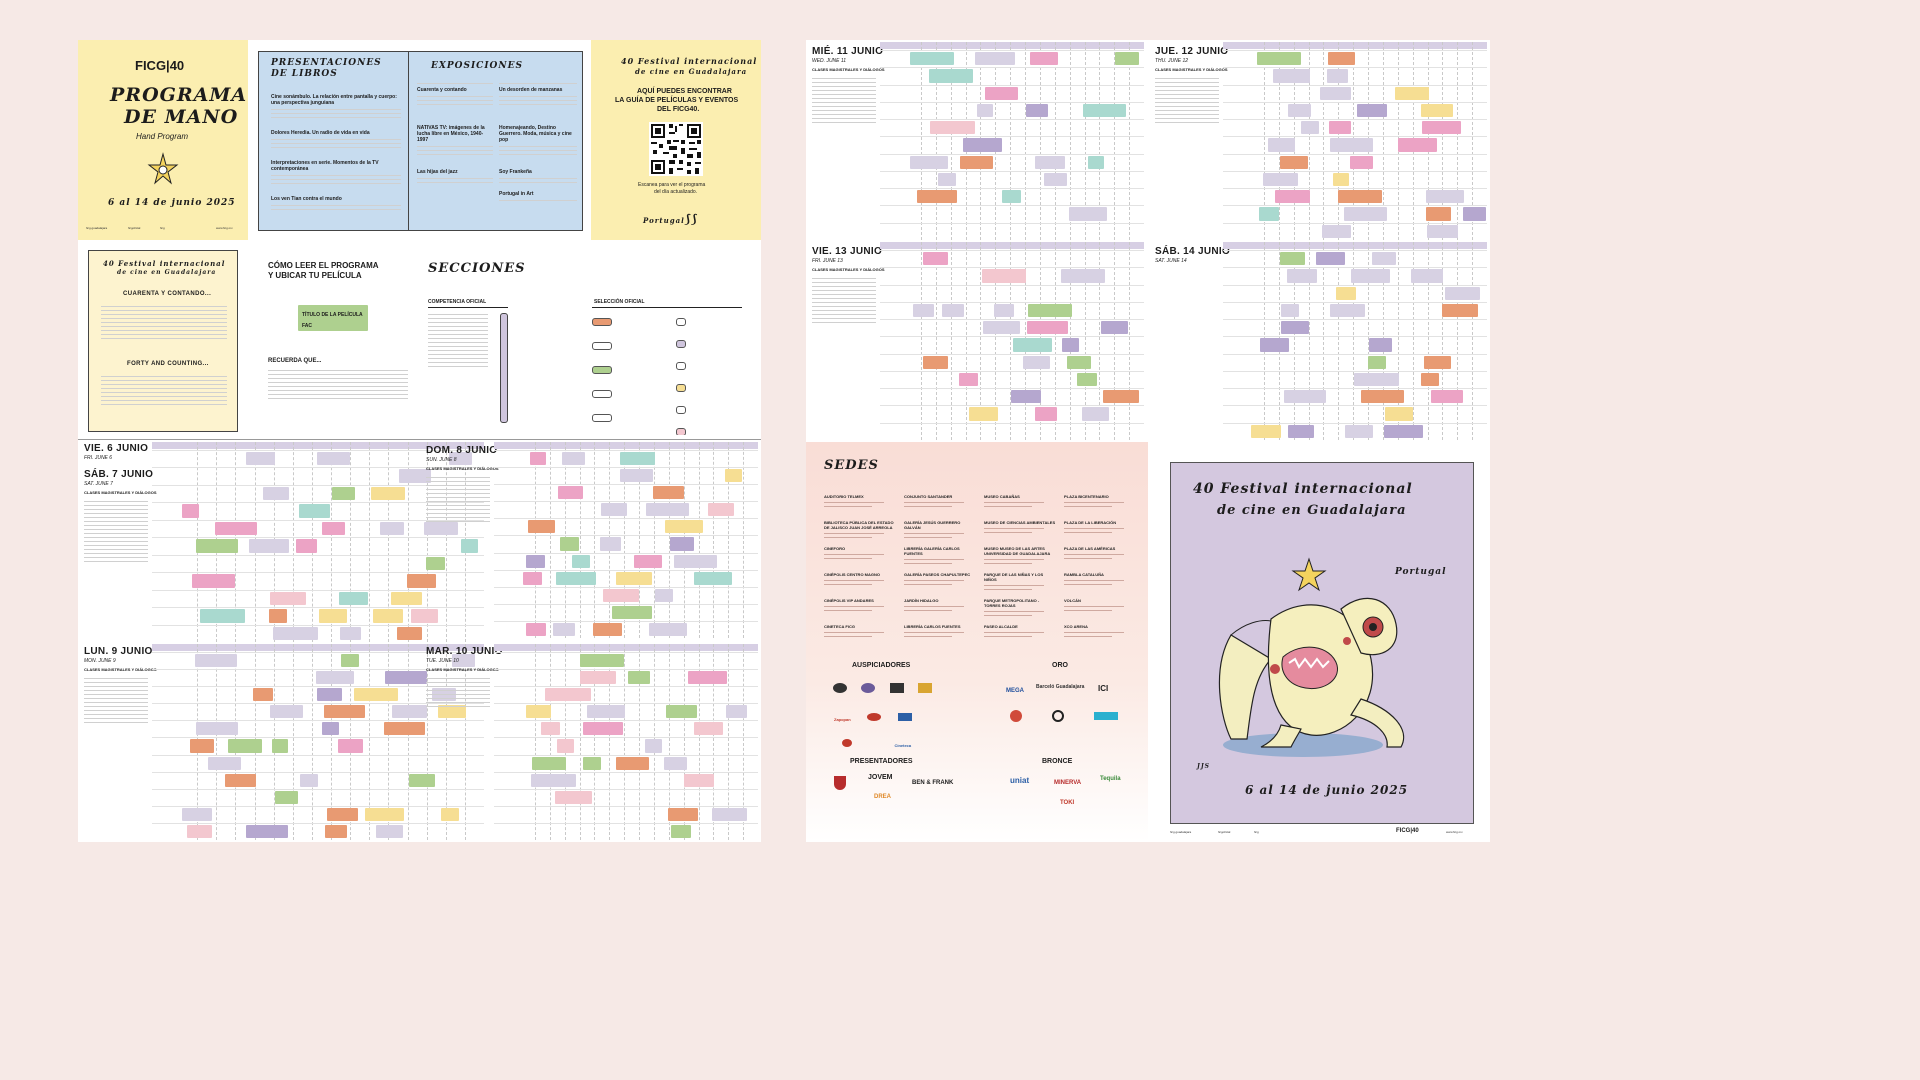 Image resolution: width=1920 pixels, height=1080 pixels. Describe the element at coordinates (676, 149) in the screenshot. I see `qr-code-icon` at that location.